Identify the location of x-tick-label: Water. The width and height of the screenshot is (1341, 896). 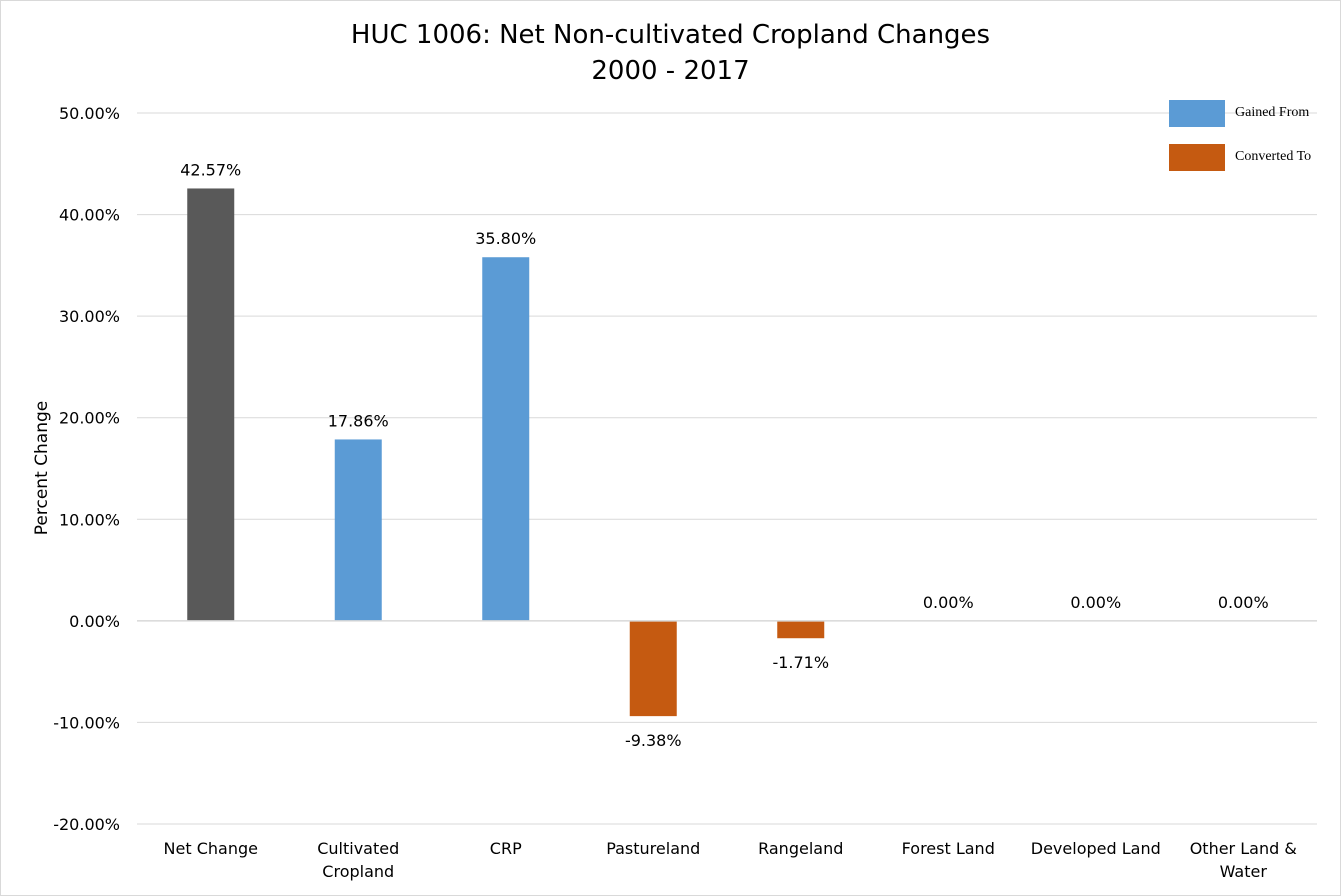
(1244, 871).